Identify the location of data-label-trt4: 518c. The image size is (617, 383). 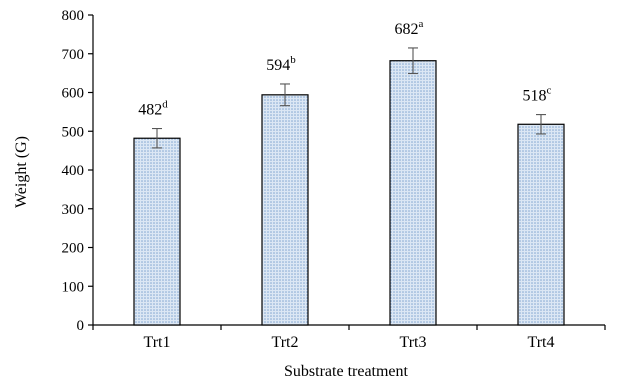
(537, 95).